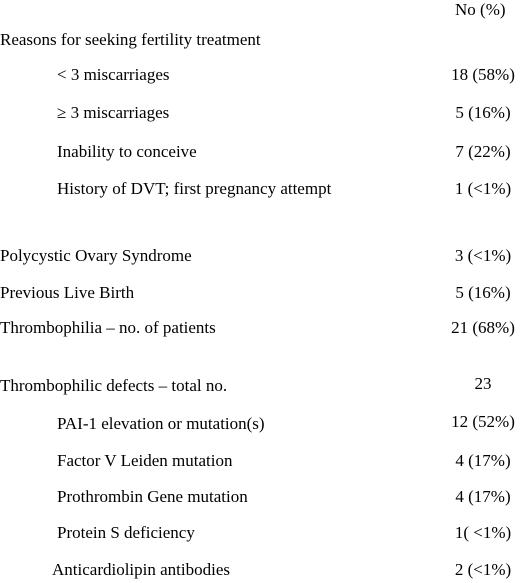  I want to click on row-value: 2 (<1%), so click(483, 569).